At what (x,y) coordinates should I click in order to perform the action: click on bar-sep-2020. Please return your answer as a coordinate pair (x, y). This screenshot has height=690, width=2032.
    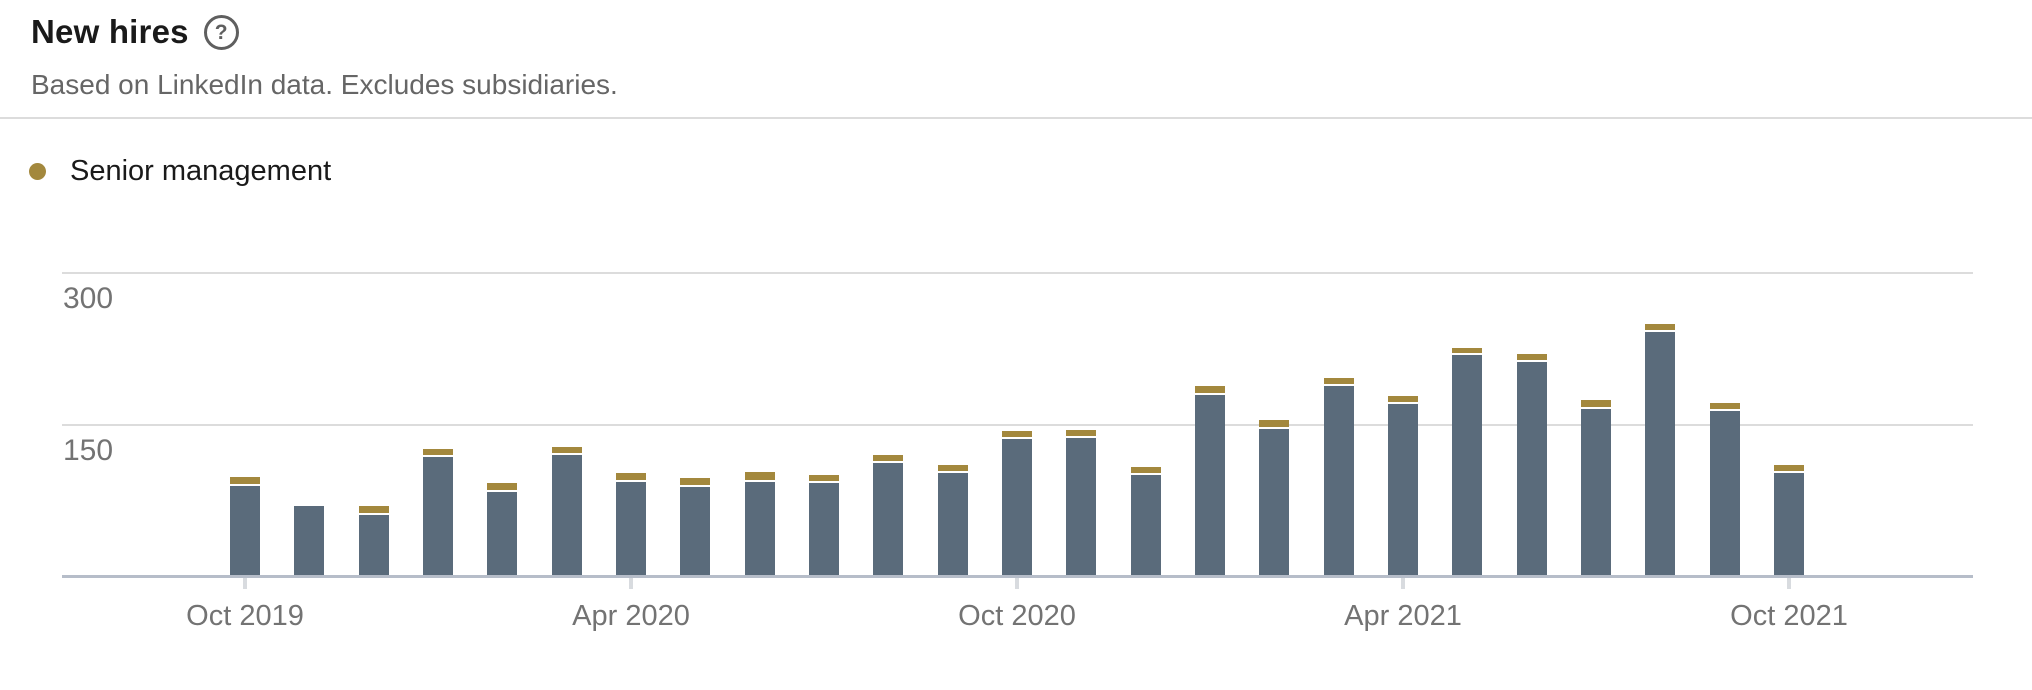
    Looking at the image, I should click on (953, 520).